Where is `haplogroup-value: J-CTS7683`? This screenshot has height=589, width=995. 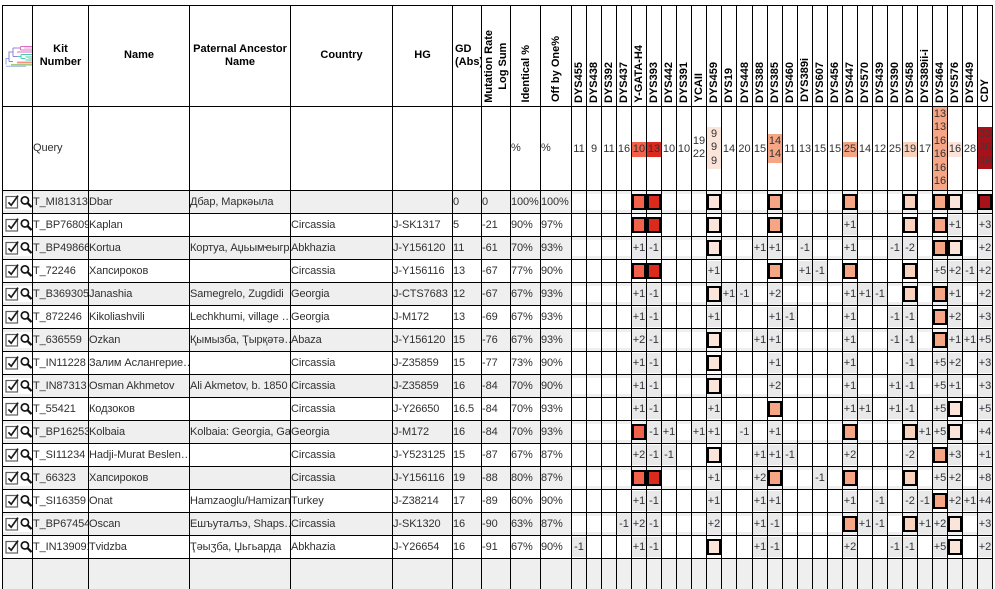 haplogroup-value: J-CTS7683 is located at coordinates (420, 293).